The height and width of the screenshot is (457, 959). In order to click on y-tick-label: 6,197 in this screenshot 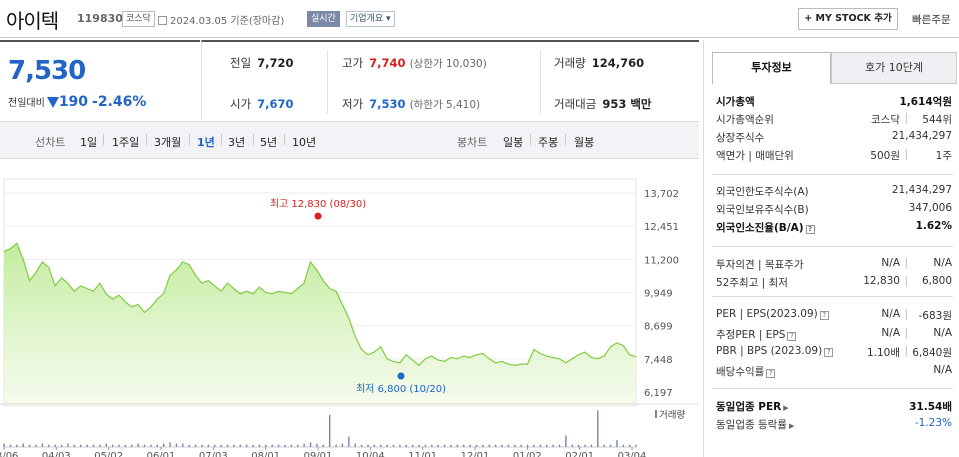, I will do `click(658, 393)`.